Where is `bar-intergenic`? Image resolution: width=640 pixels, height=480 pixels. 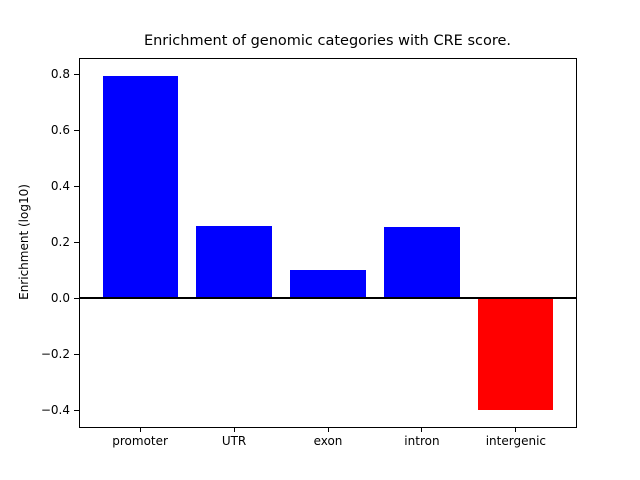
bar-intergenic is located at coordinates (516, 354).